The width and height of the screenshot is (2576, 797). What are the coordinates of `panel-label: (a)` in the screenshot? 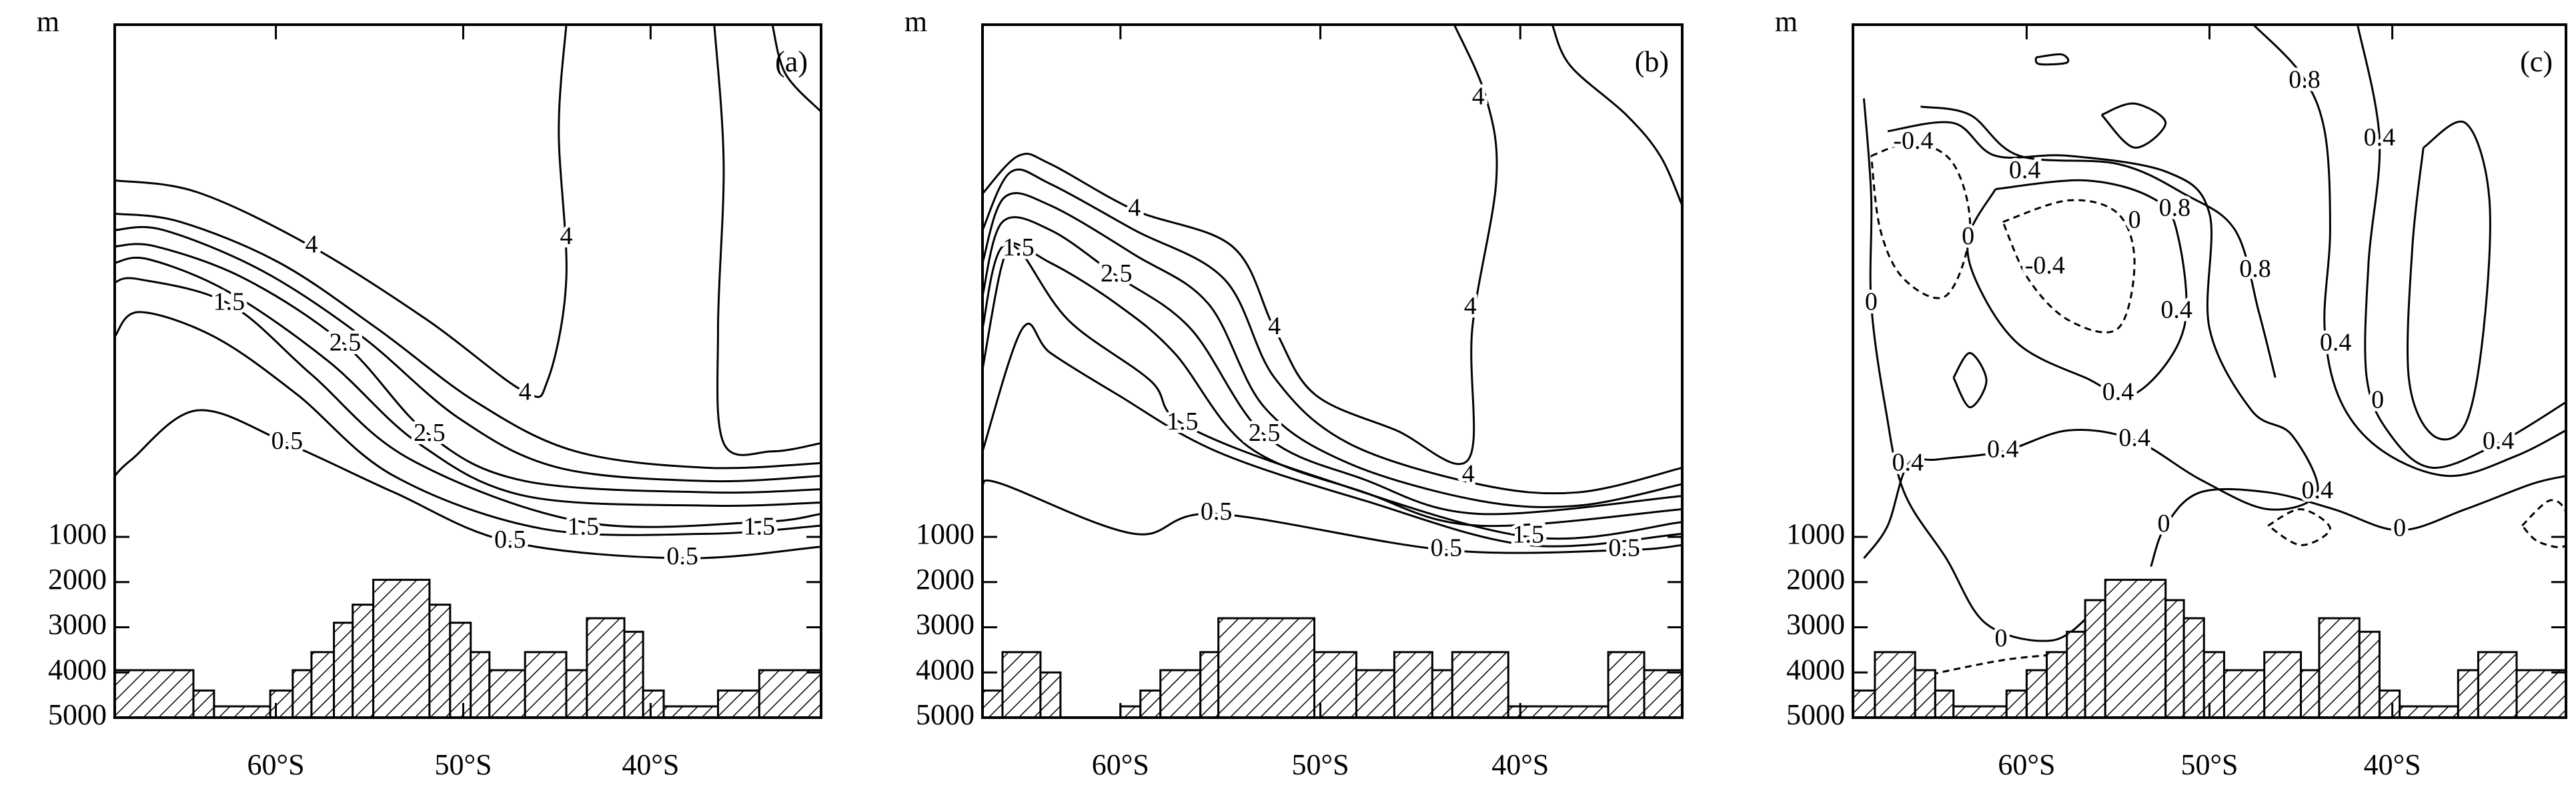 It's located at (791, 61).